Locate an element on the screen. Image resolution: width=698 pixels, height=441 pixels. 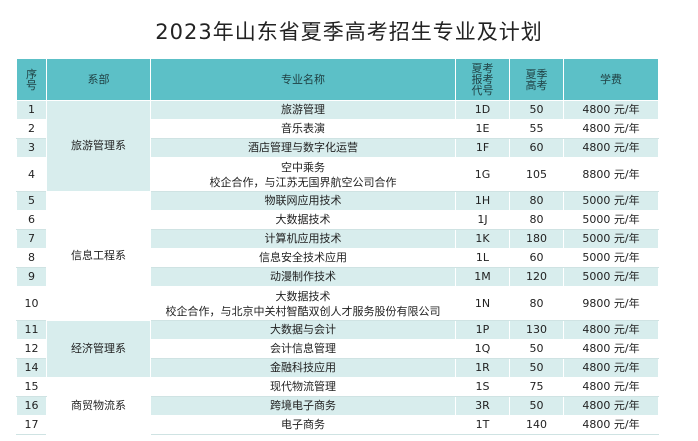
cell-code: 1G is located at coordinates (482, 174).